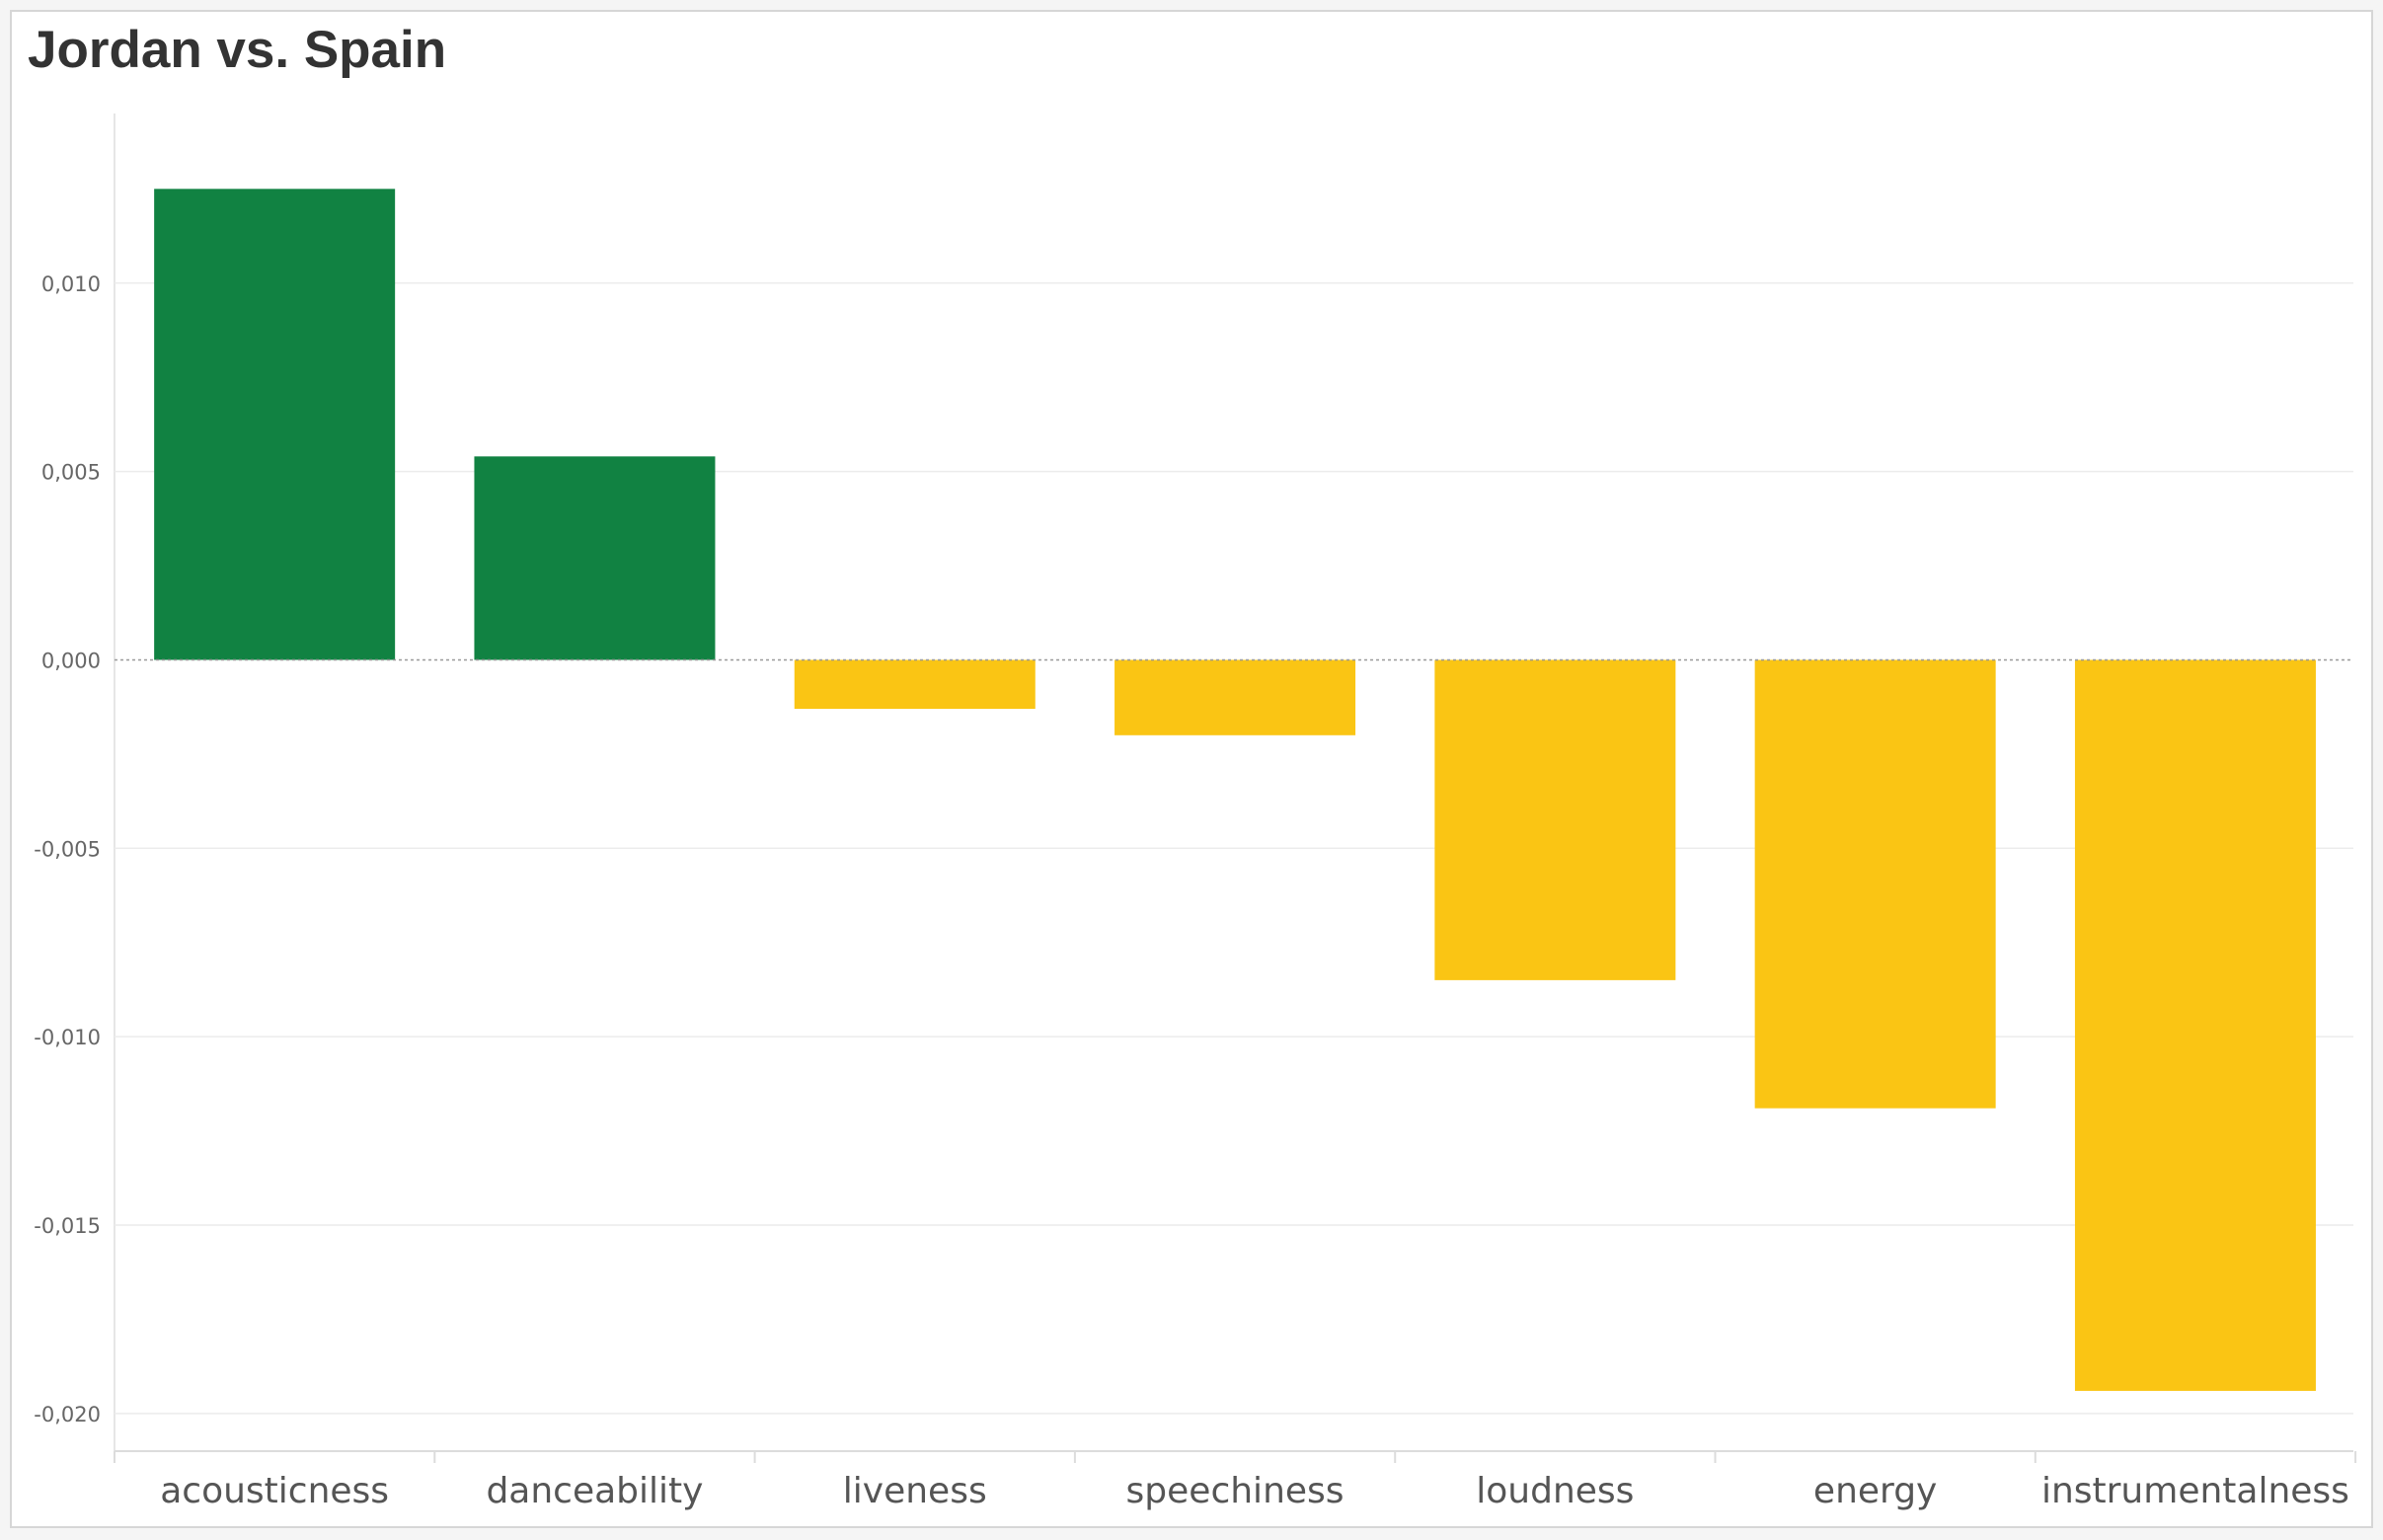 The width and height of the screenshot is (2383, 1540). I want to click on bar-liveness, so click(915, 684).